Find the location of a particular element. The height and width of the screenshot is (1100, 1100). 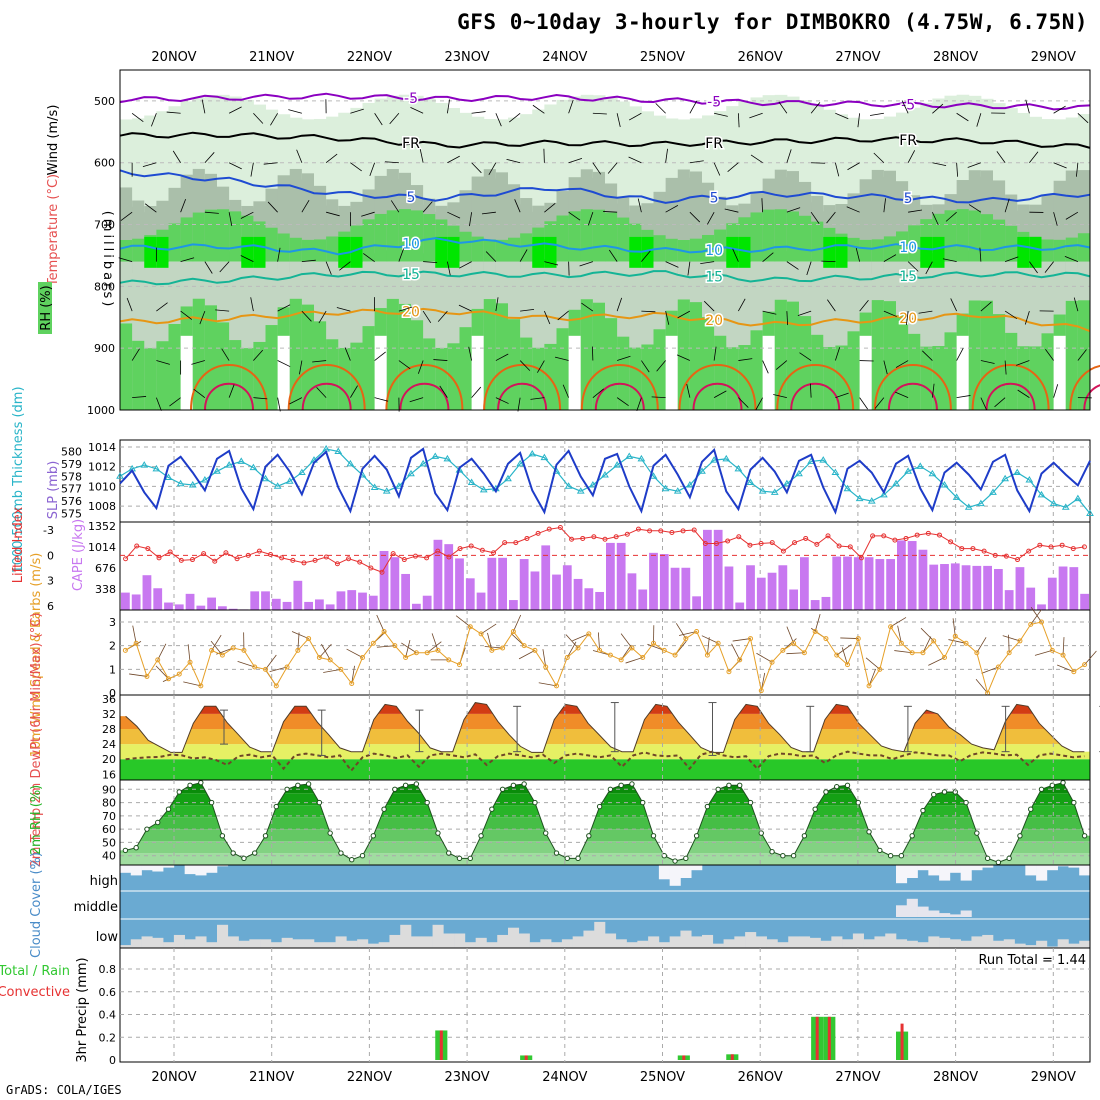

lifted-index-axis-label: Lifted Index is located at coordinates (18, 544).